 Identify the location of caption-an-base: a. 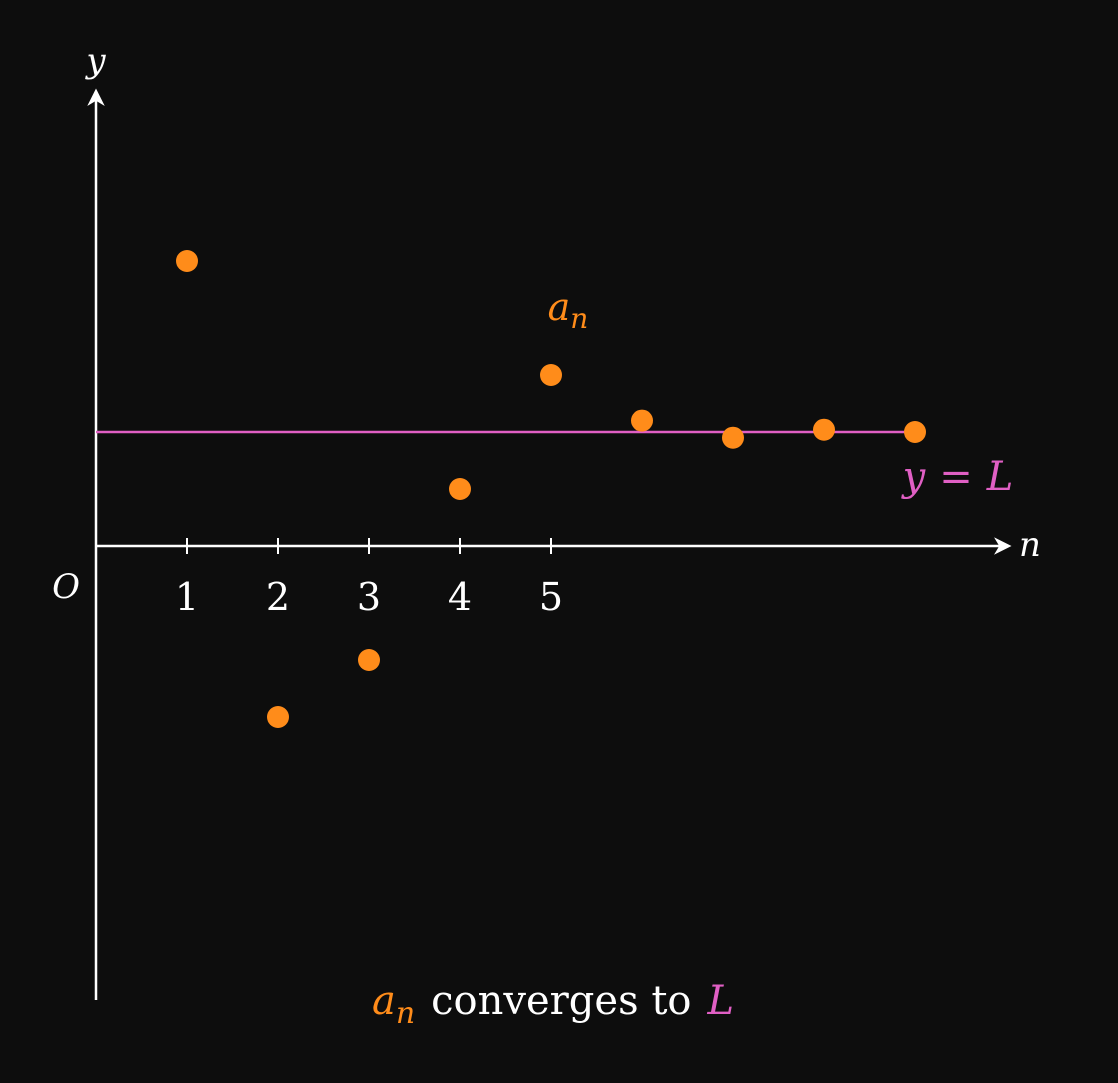
(384, 1001).